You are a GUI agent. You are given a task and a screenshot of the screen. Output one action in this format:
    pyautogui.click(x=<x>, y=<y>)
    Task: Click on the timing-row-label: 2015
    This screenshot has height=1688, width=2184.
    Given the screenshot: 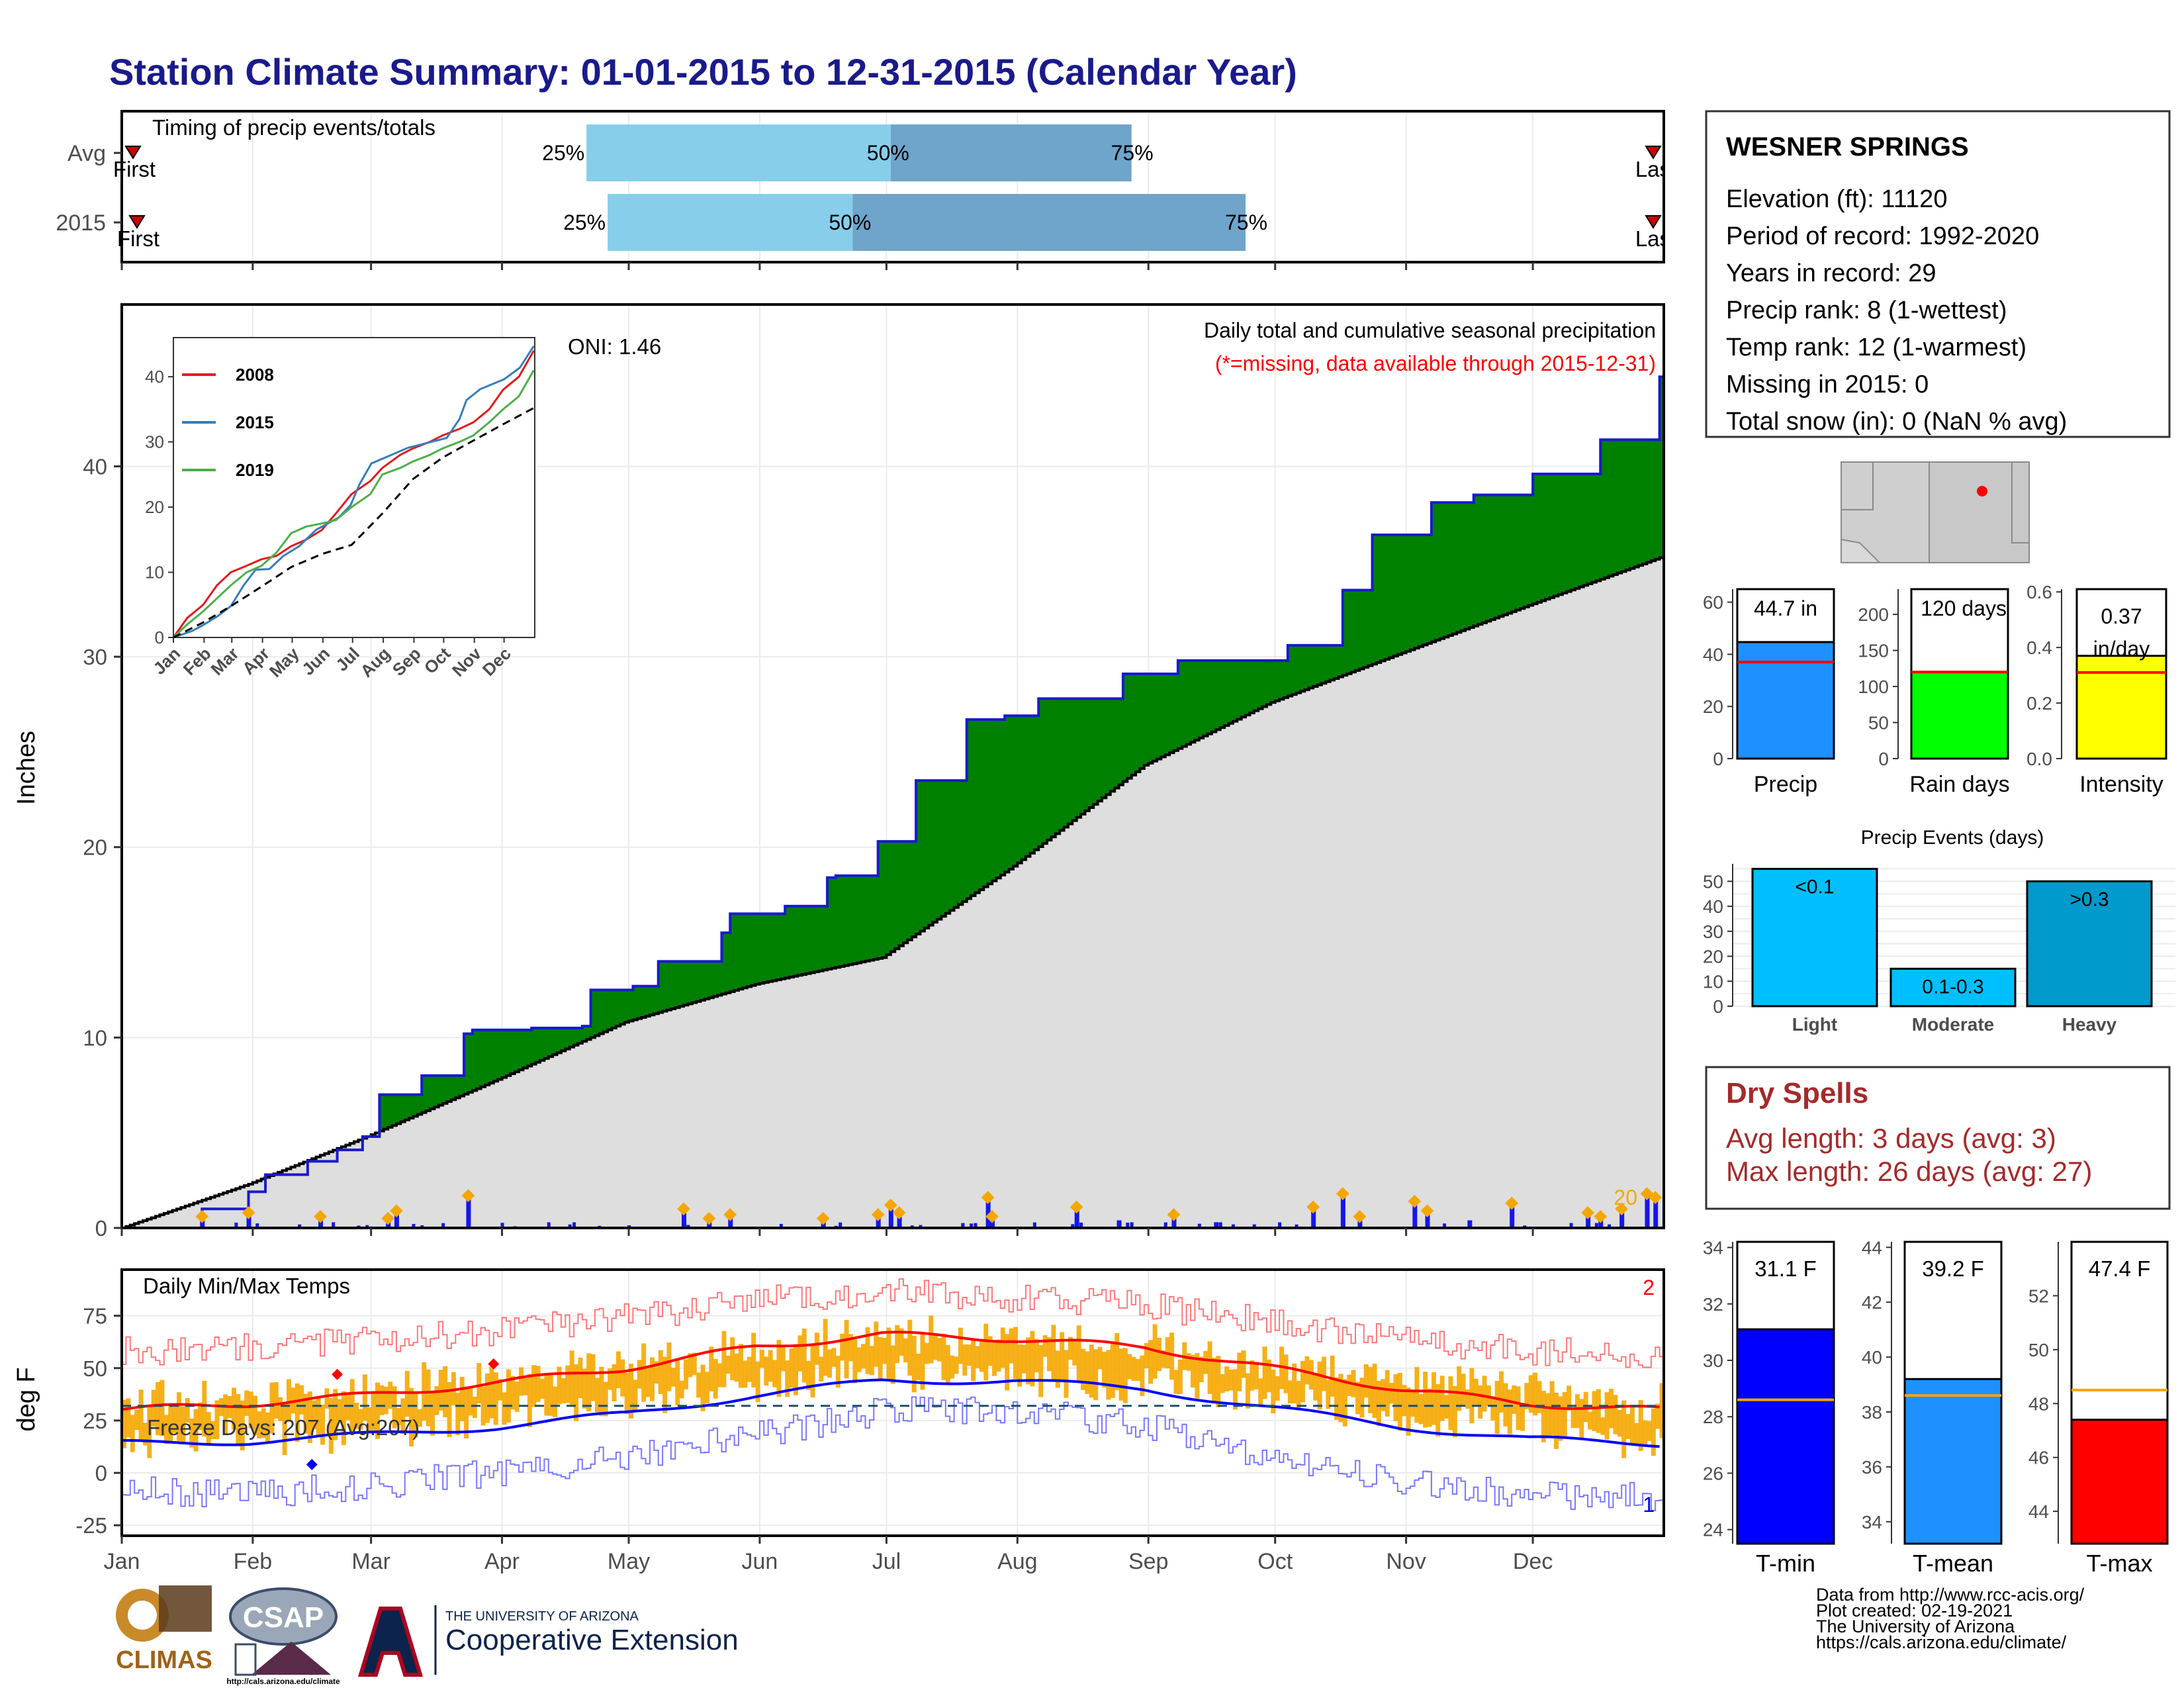 What is the action you would take?
    pyautogui.click(x=81, y=223)
    